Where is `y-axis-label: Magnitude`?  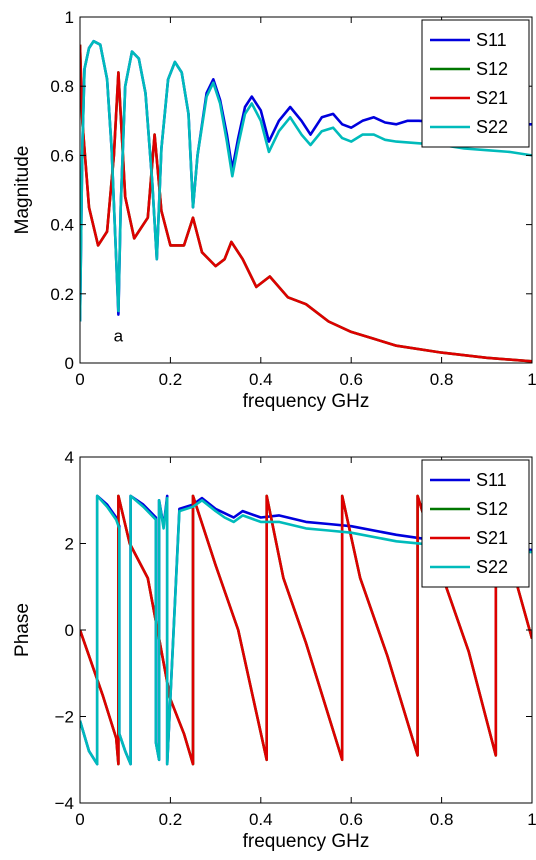
y-axis-label: Magnitude is located at coordinates (22, 190).